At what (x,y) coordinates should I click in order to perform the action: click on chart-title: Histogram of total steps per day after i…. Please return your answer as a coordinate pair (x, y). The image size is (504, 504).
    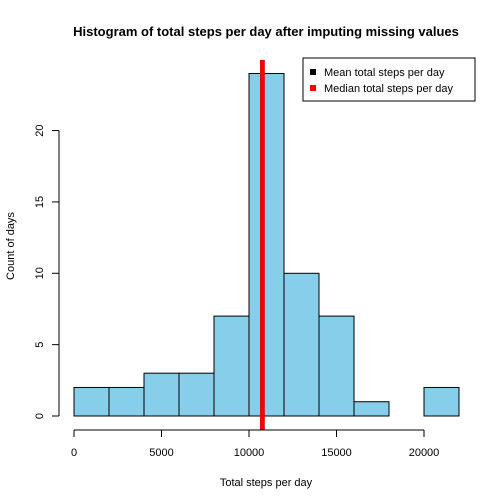
    Looking at the image, I should click on (266, 31).